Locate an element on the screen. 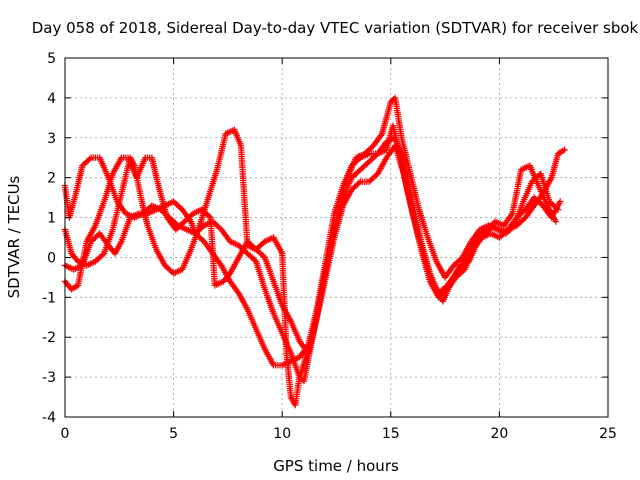 This screenshot has width=640, height=480. y-tick-label: 3 is located at coordinates (51, 139).